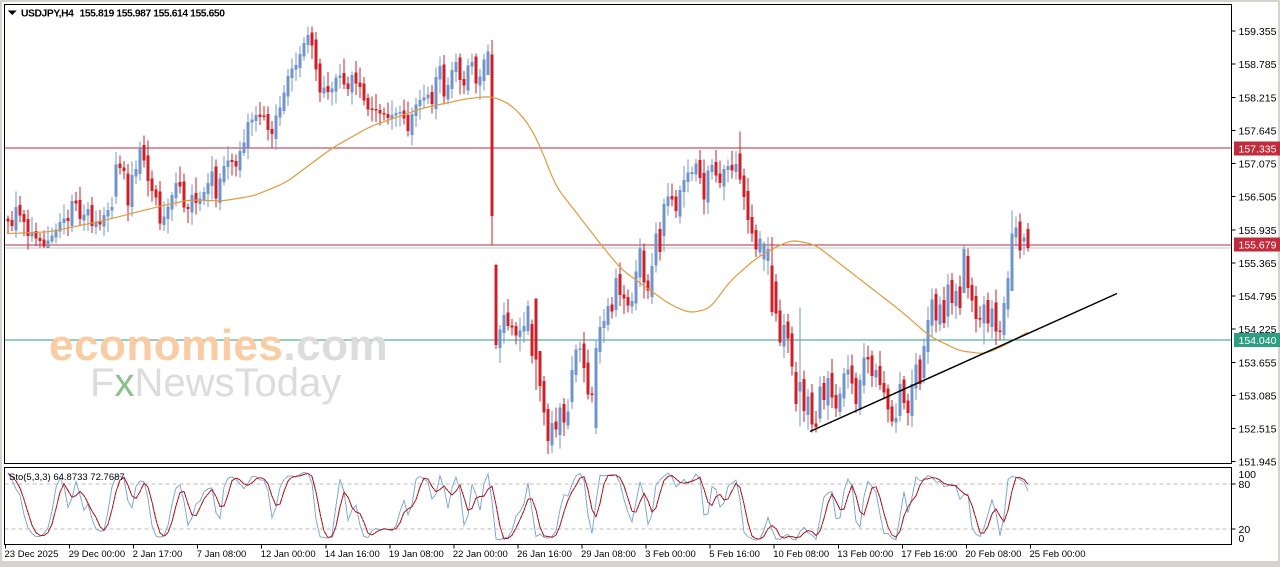 This screenshot has height=567, width=1280. Describe the element at coordinates (1258, 363) in the screenshot. I see `svg-text: 153.655` at that location.